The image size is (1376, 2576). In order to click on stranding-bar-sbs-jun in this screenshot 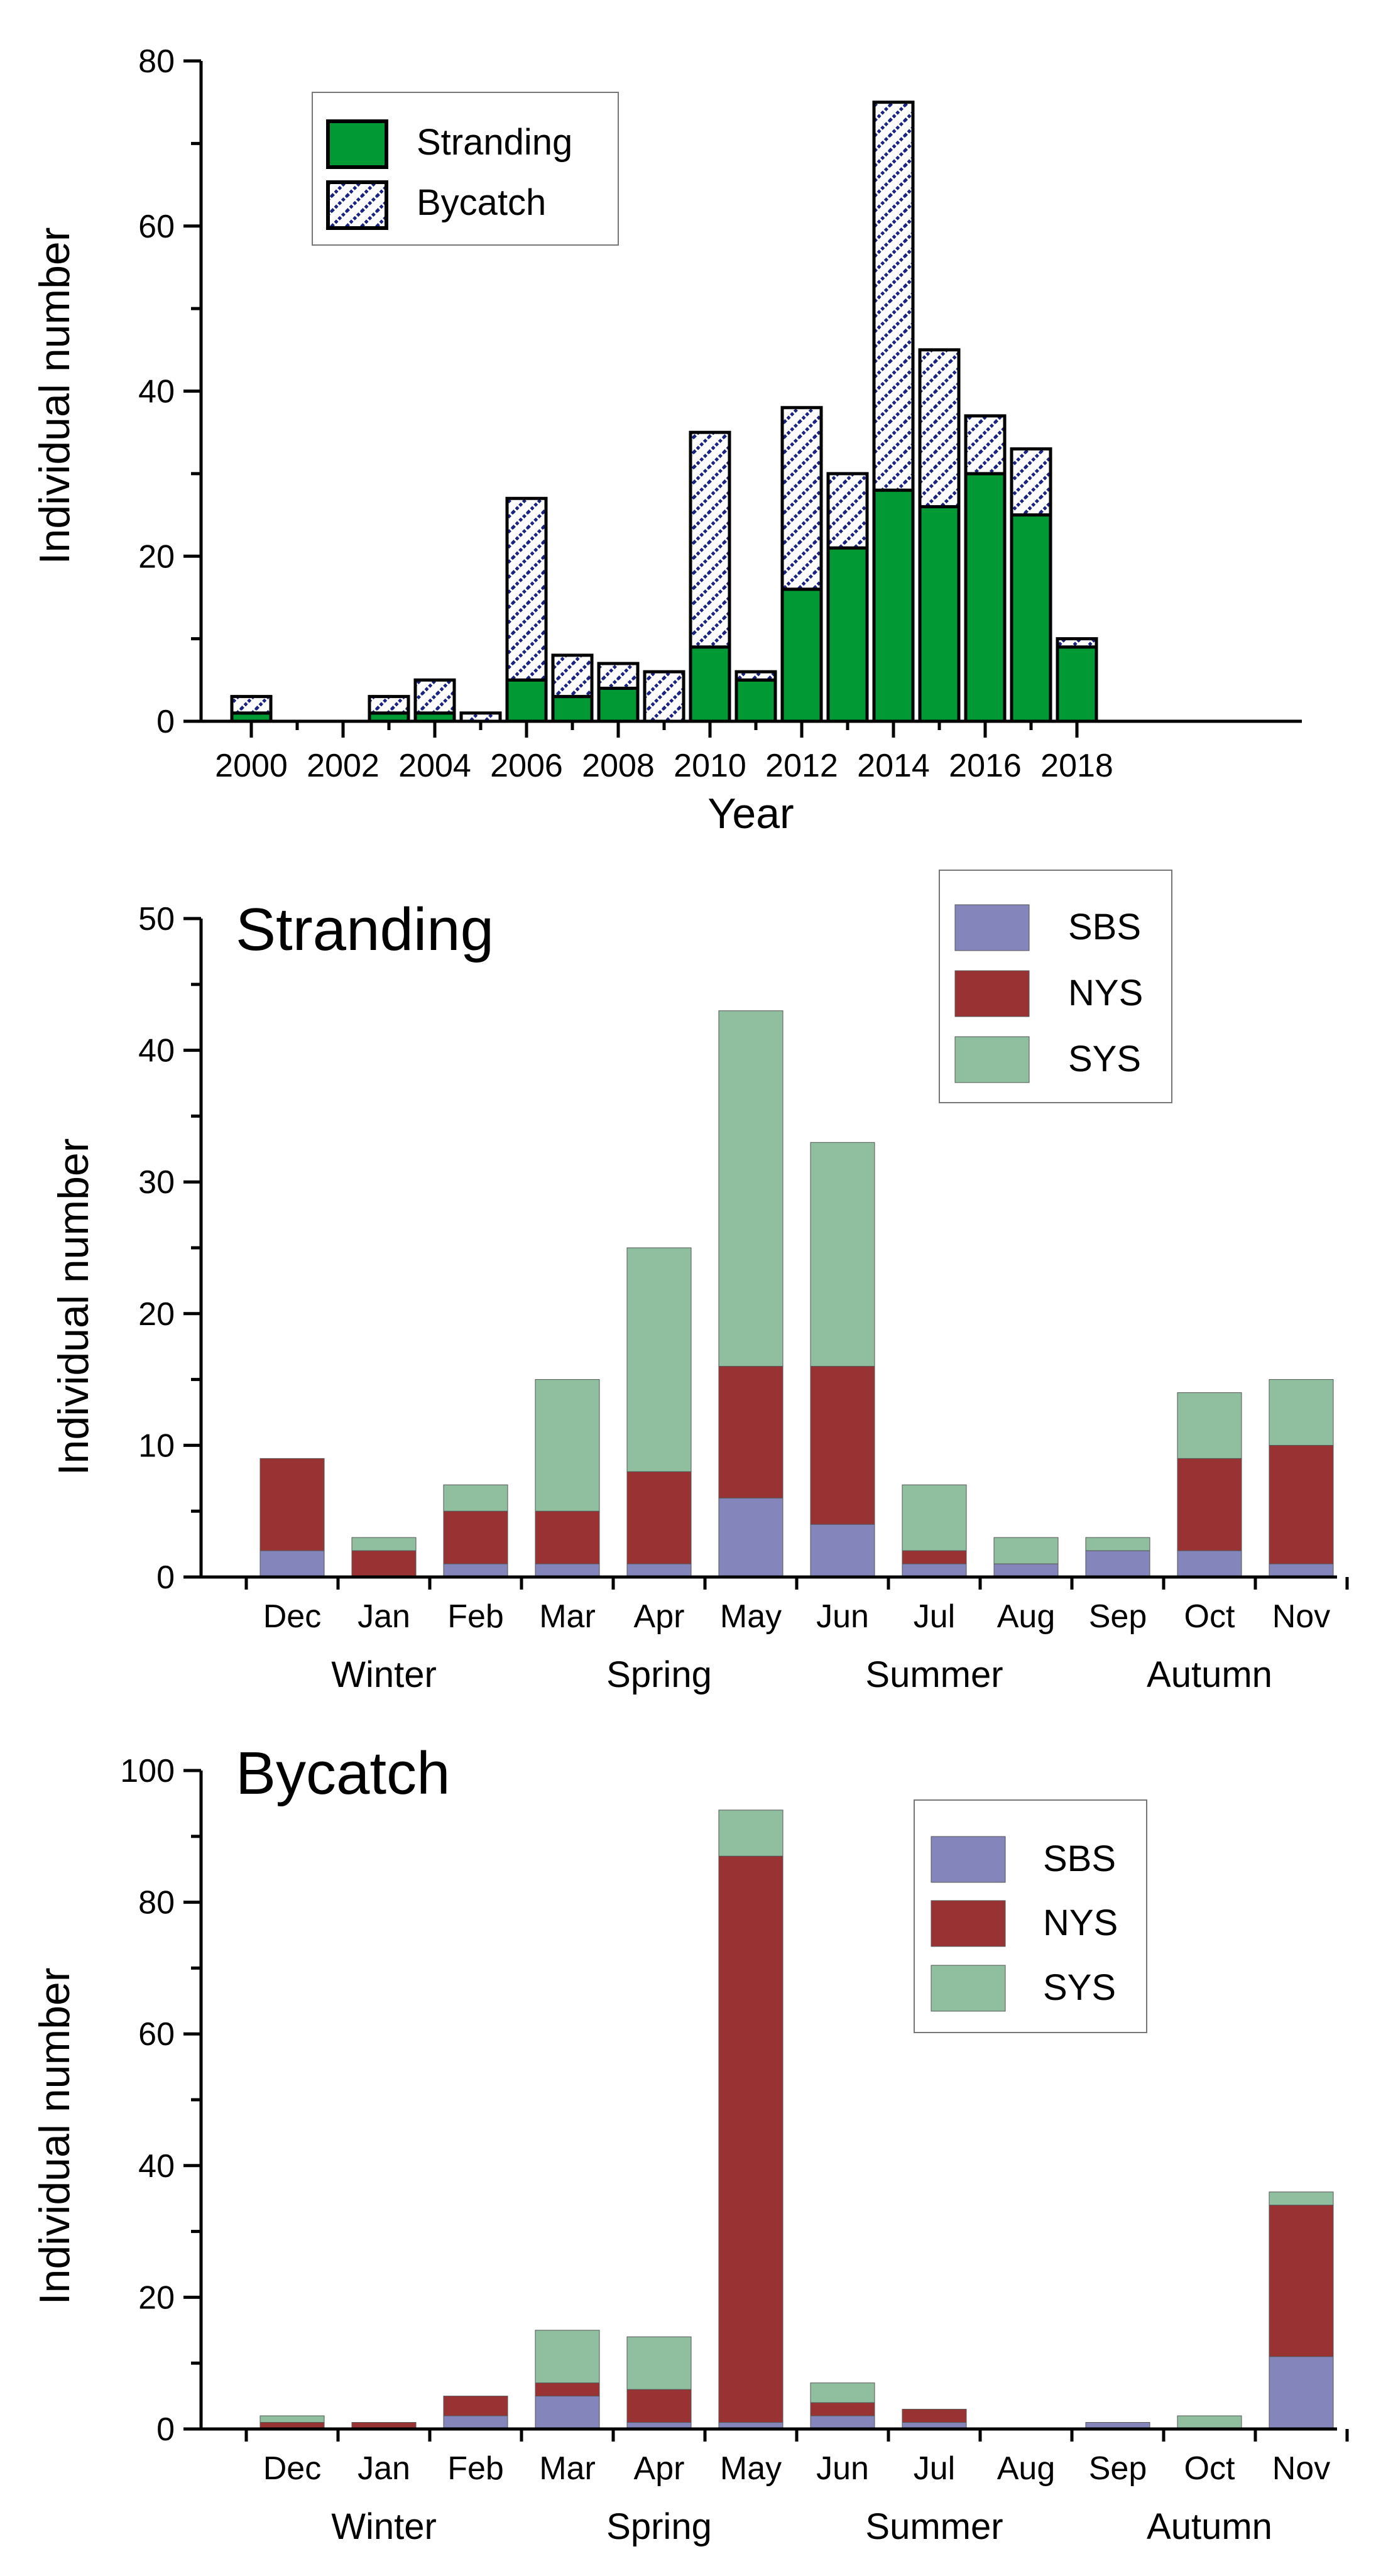, I will do `click(842, 1551)`.